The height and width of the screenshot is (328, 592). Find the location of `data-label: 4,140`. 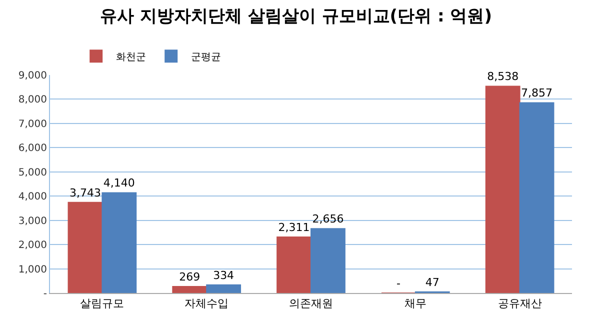

data-label: 4,140 is located at coordinates (119, 183).